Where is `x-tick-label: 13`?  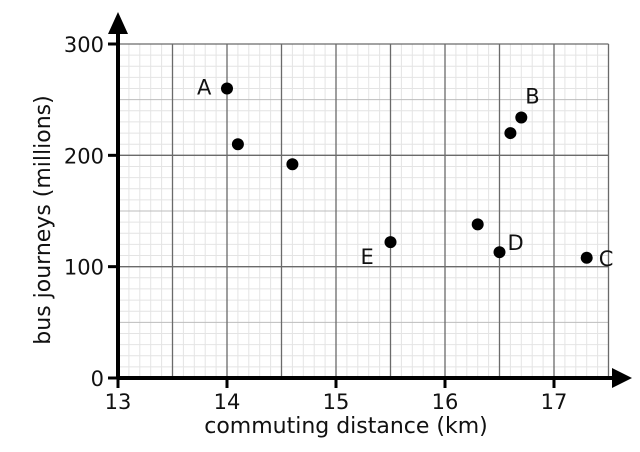
x-tick-label: 13 is located at coordinates (118, 402).